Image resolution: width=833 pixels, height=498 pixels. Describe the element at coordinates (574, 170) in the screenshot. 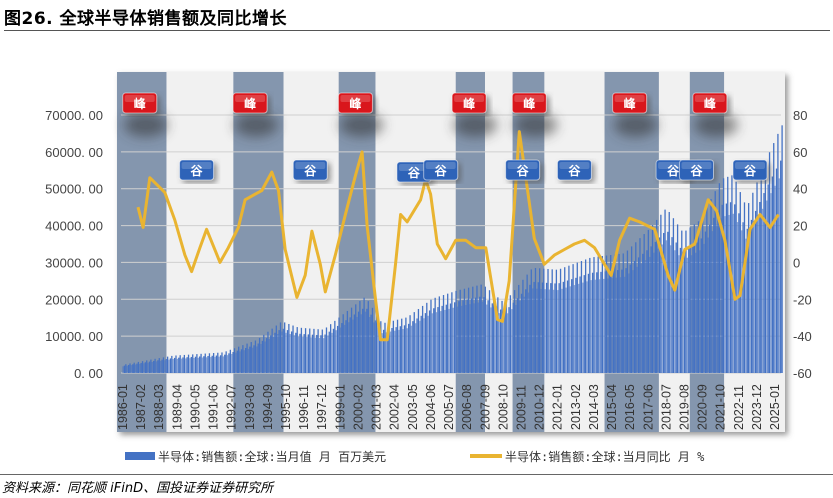

I see `valley-badge-label: 谷` at that location.